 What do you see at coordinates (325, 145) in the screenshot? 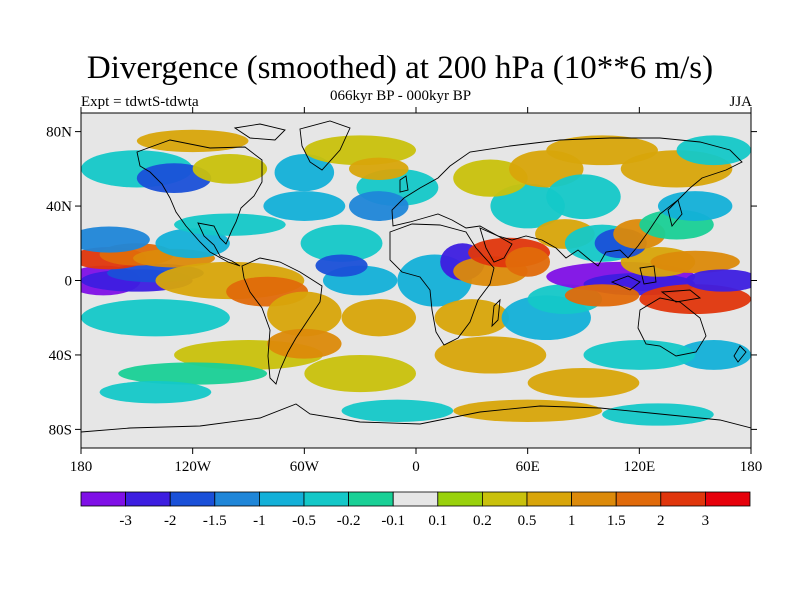
I see `coastline-greenland` at bounding box center [325, 145].